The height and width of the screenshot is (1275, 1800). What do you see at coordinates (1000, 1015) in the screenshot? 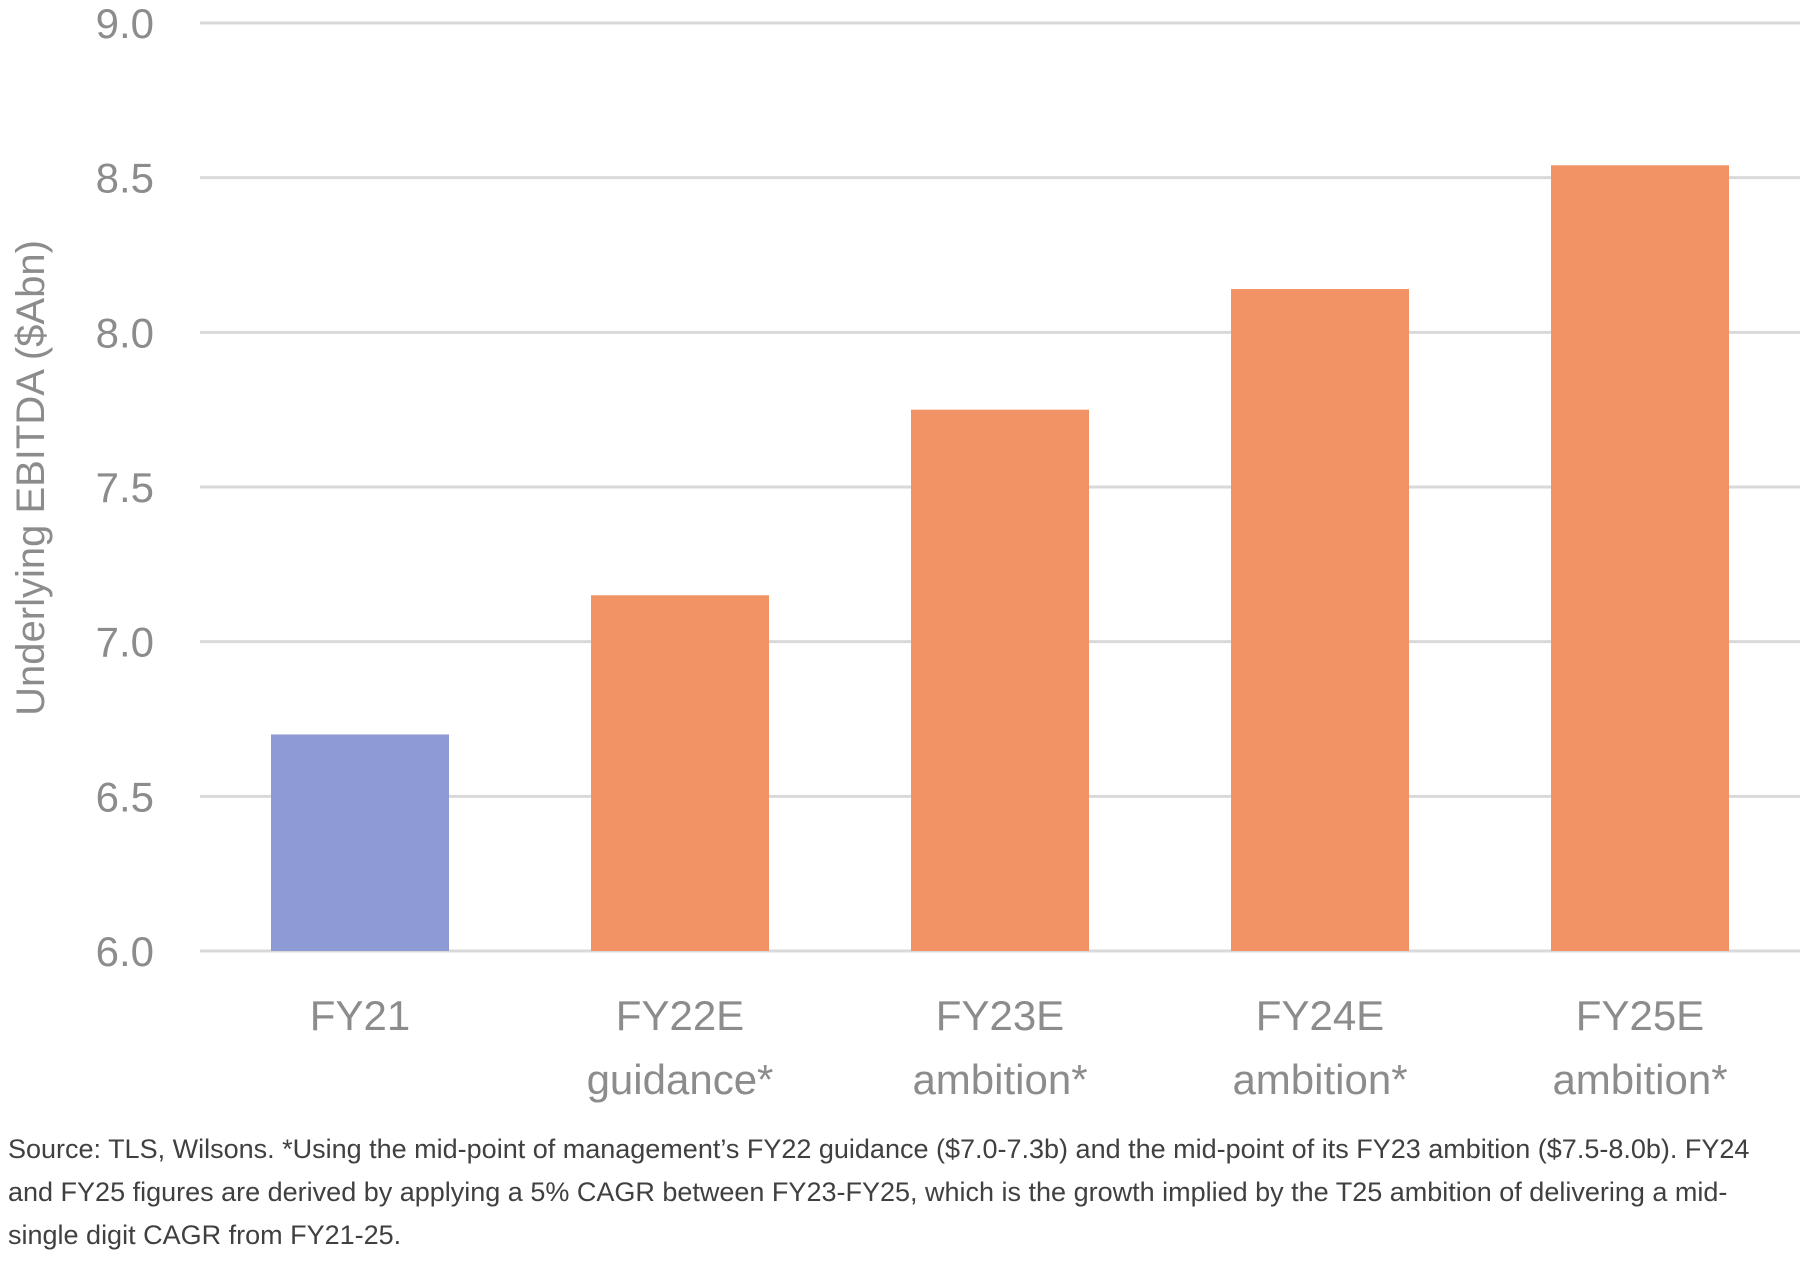
I see `x-category-label: FY23E` at bounding box center [1000, 1015].